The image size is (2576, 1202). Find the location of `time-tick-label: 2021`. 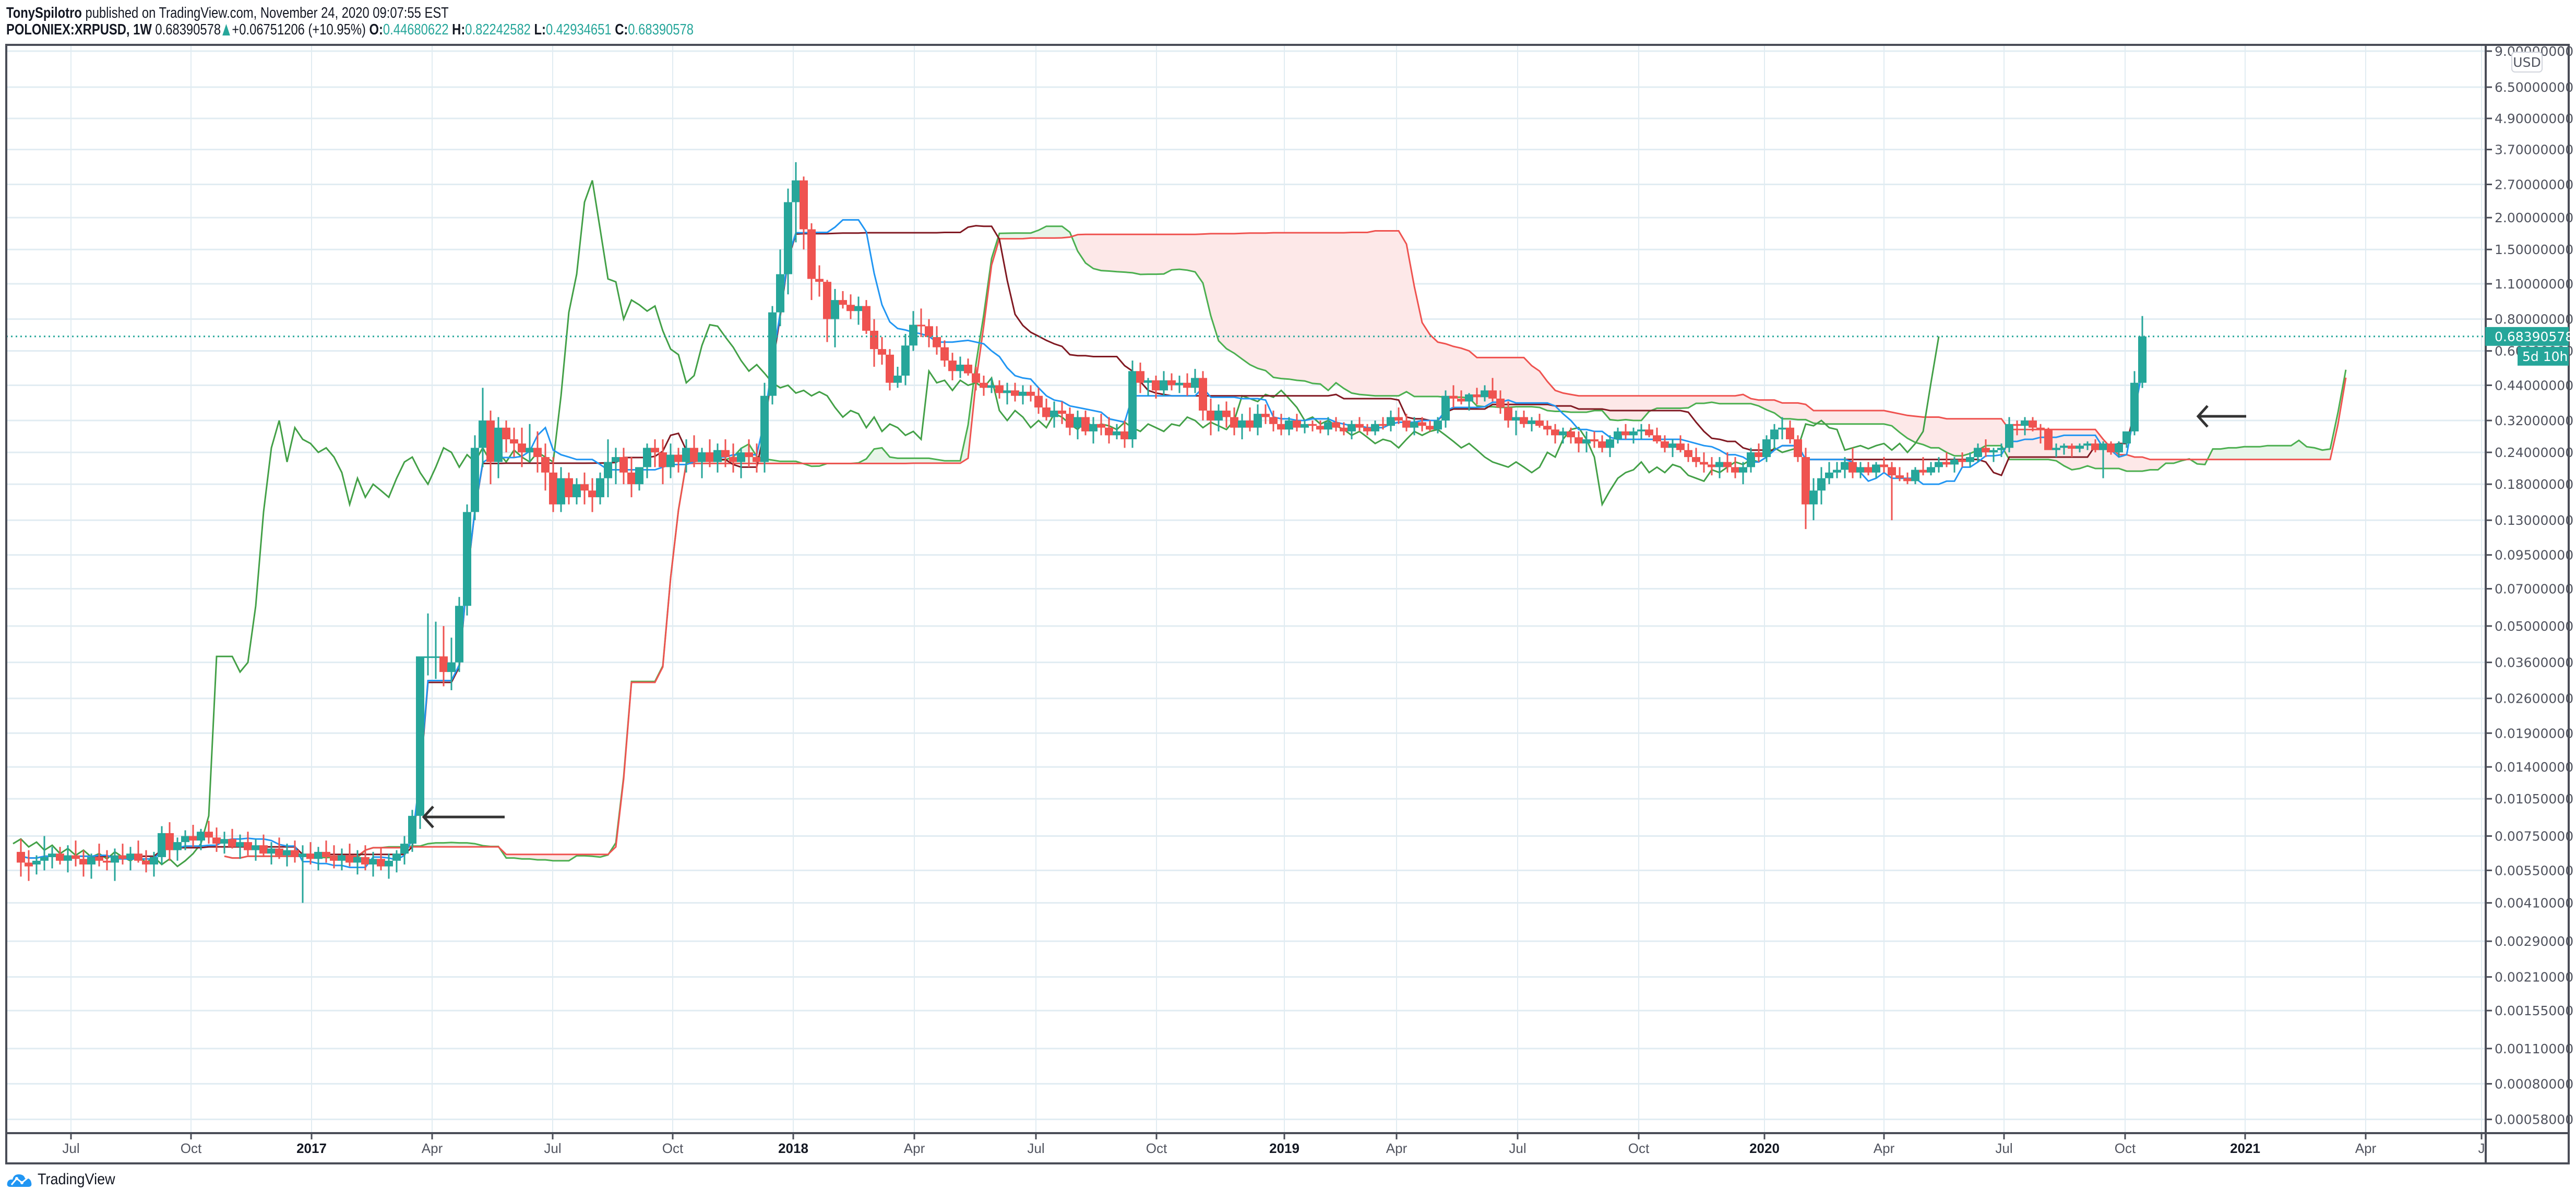

time-tick-label: 2021 is located at coordinates (2245, 1148).